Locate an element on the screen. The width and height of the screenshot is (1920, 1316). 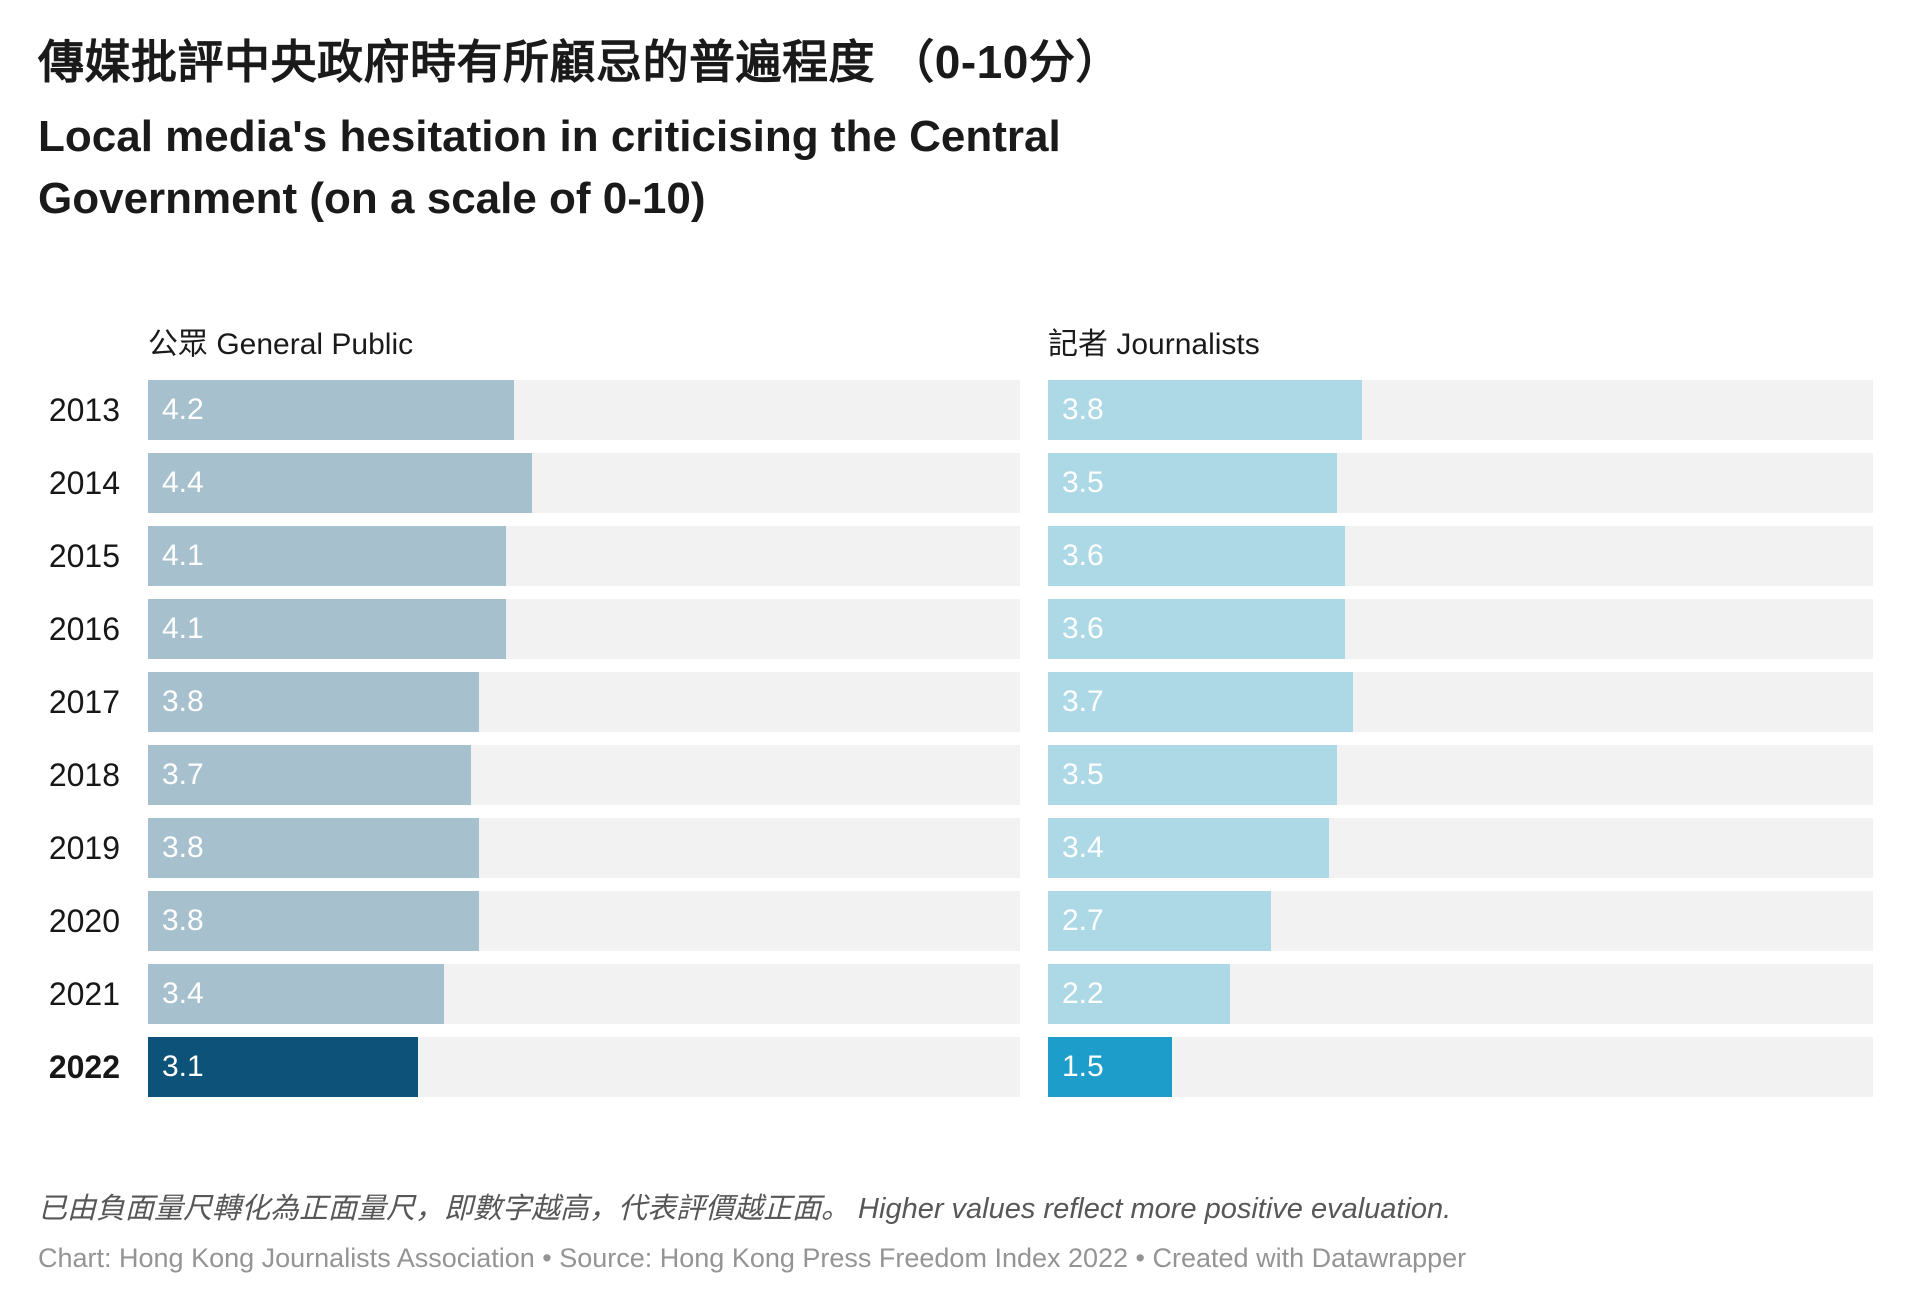
bar: 1.5 is located at coordinates (1110, 1067).